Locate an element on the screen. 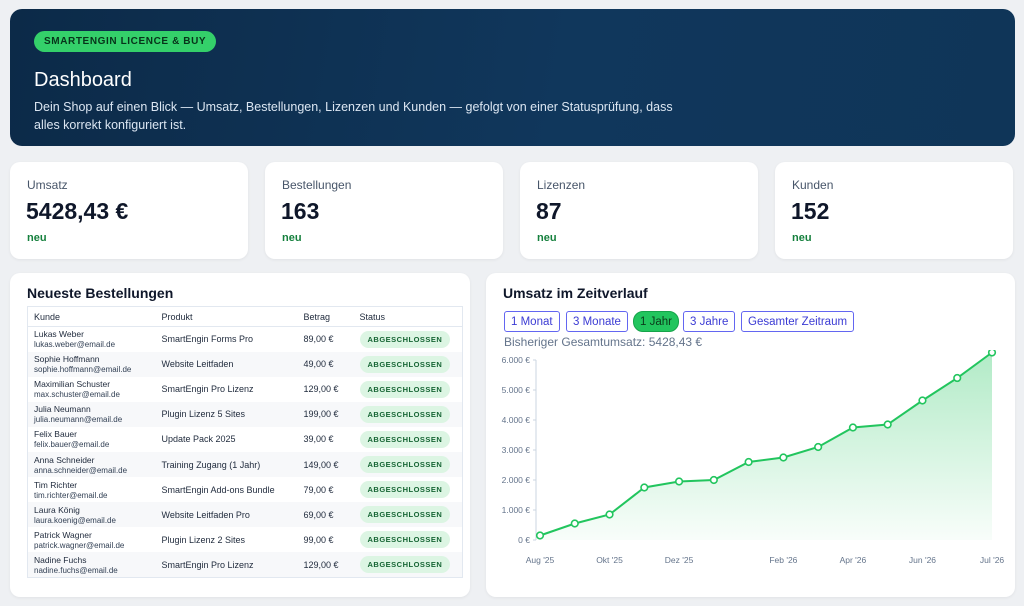 This screenshot has height=606, width=1024. range-button-all-time: Gesamter Zeitraum is located at coordinates (798, 321).